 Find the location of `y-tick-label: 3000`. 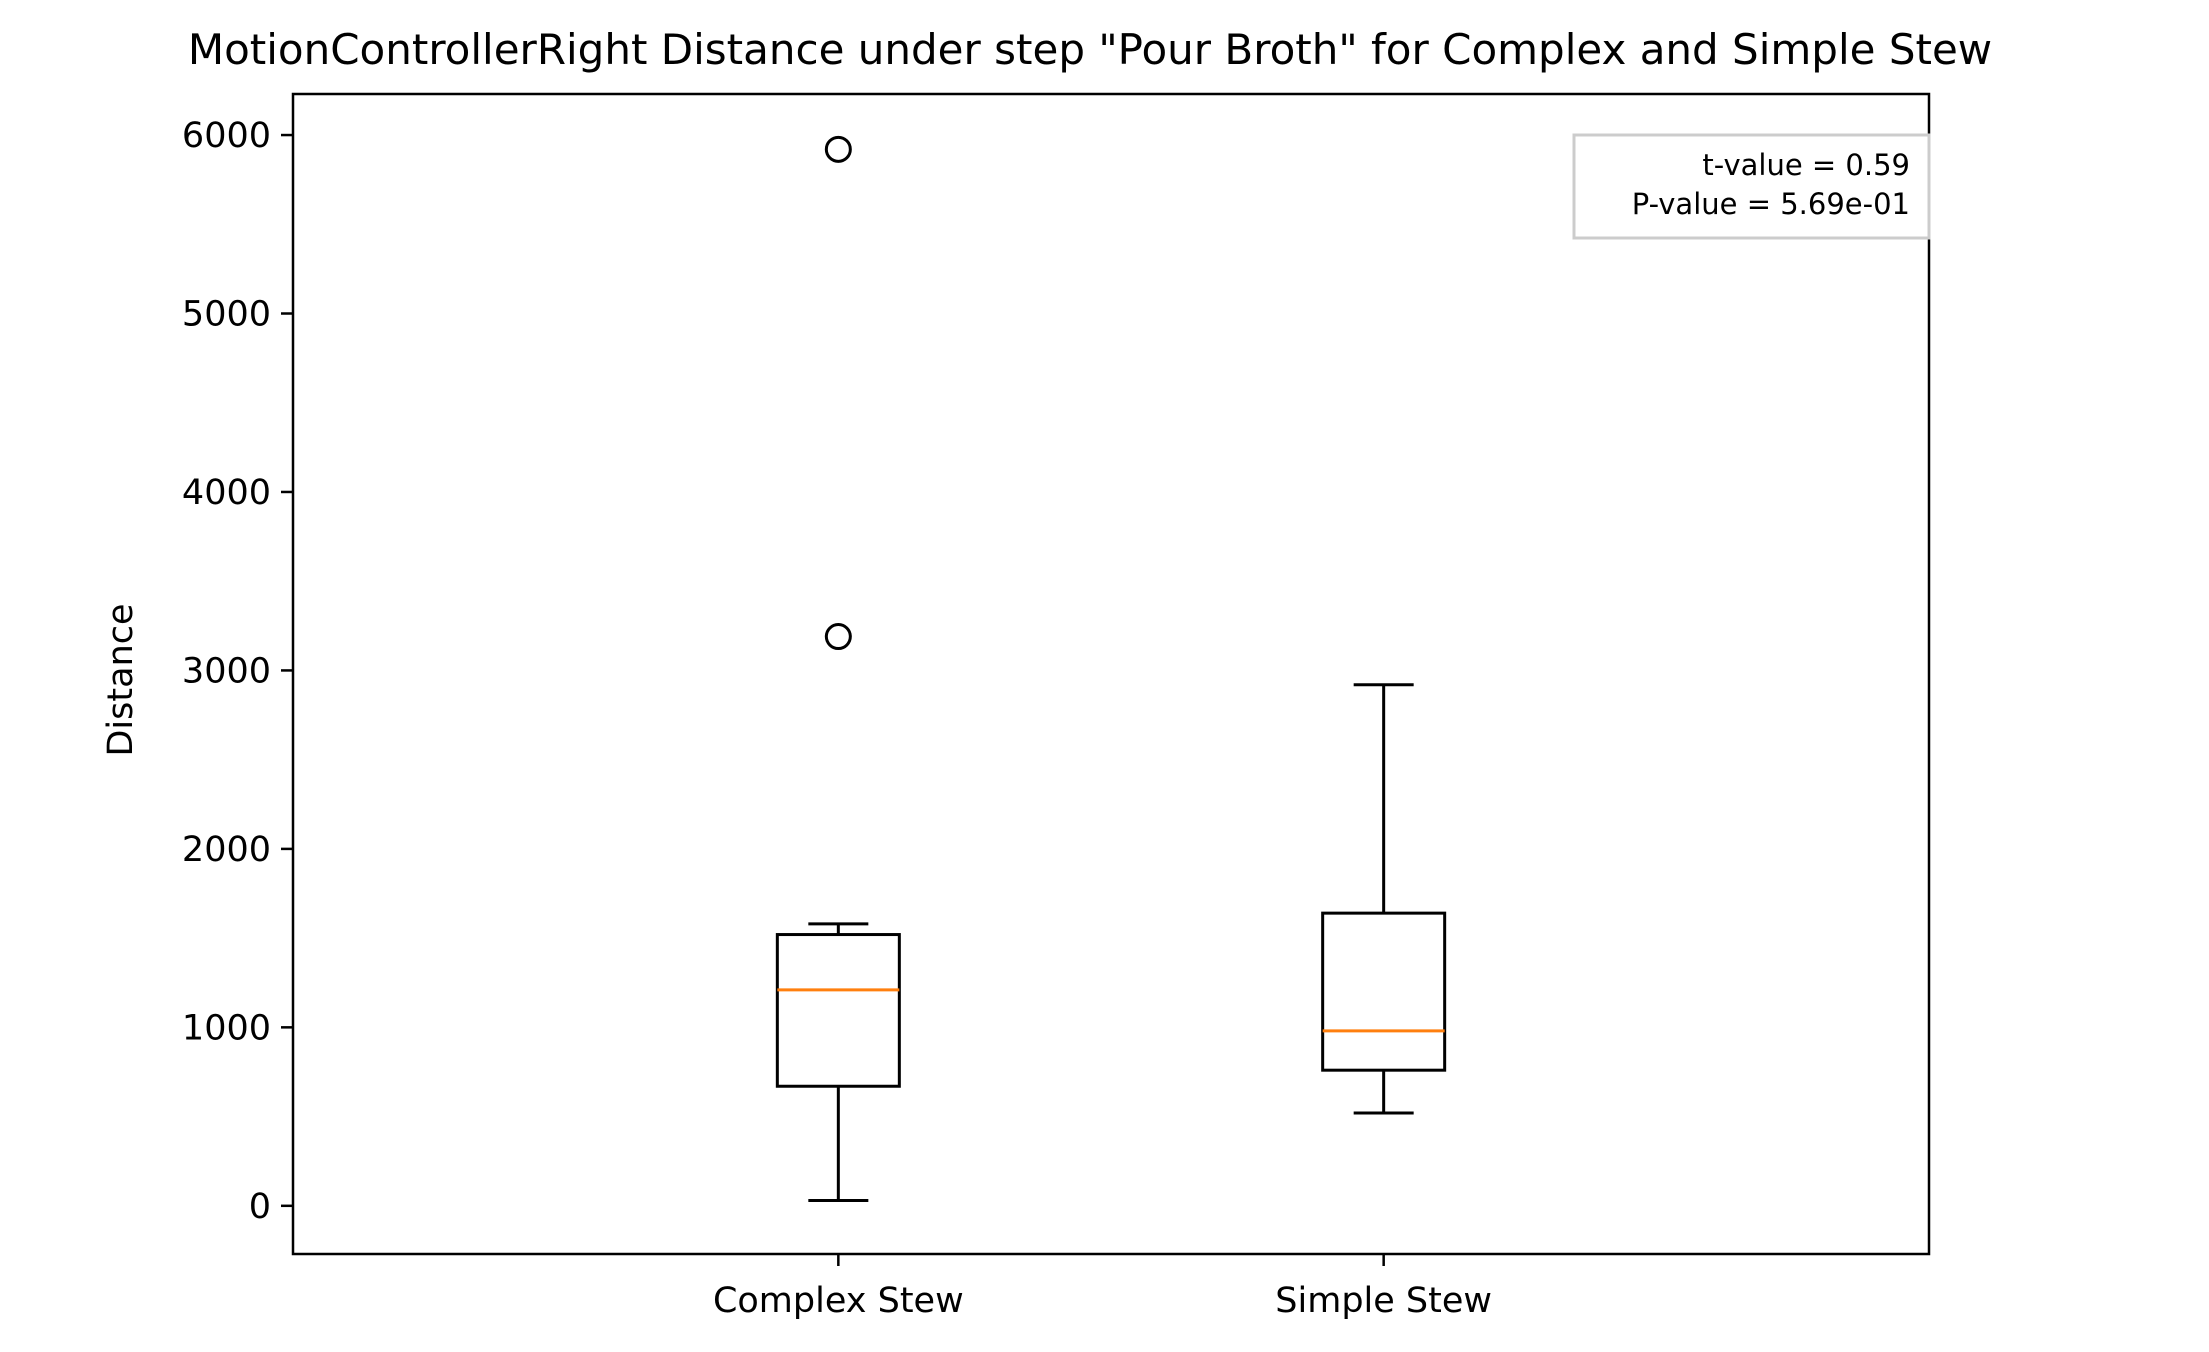

y-tick-label: 3000 is located at coordinates (226, 671).